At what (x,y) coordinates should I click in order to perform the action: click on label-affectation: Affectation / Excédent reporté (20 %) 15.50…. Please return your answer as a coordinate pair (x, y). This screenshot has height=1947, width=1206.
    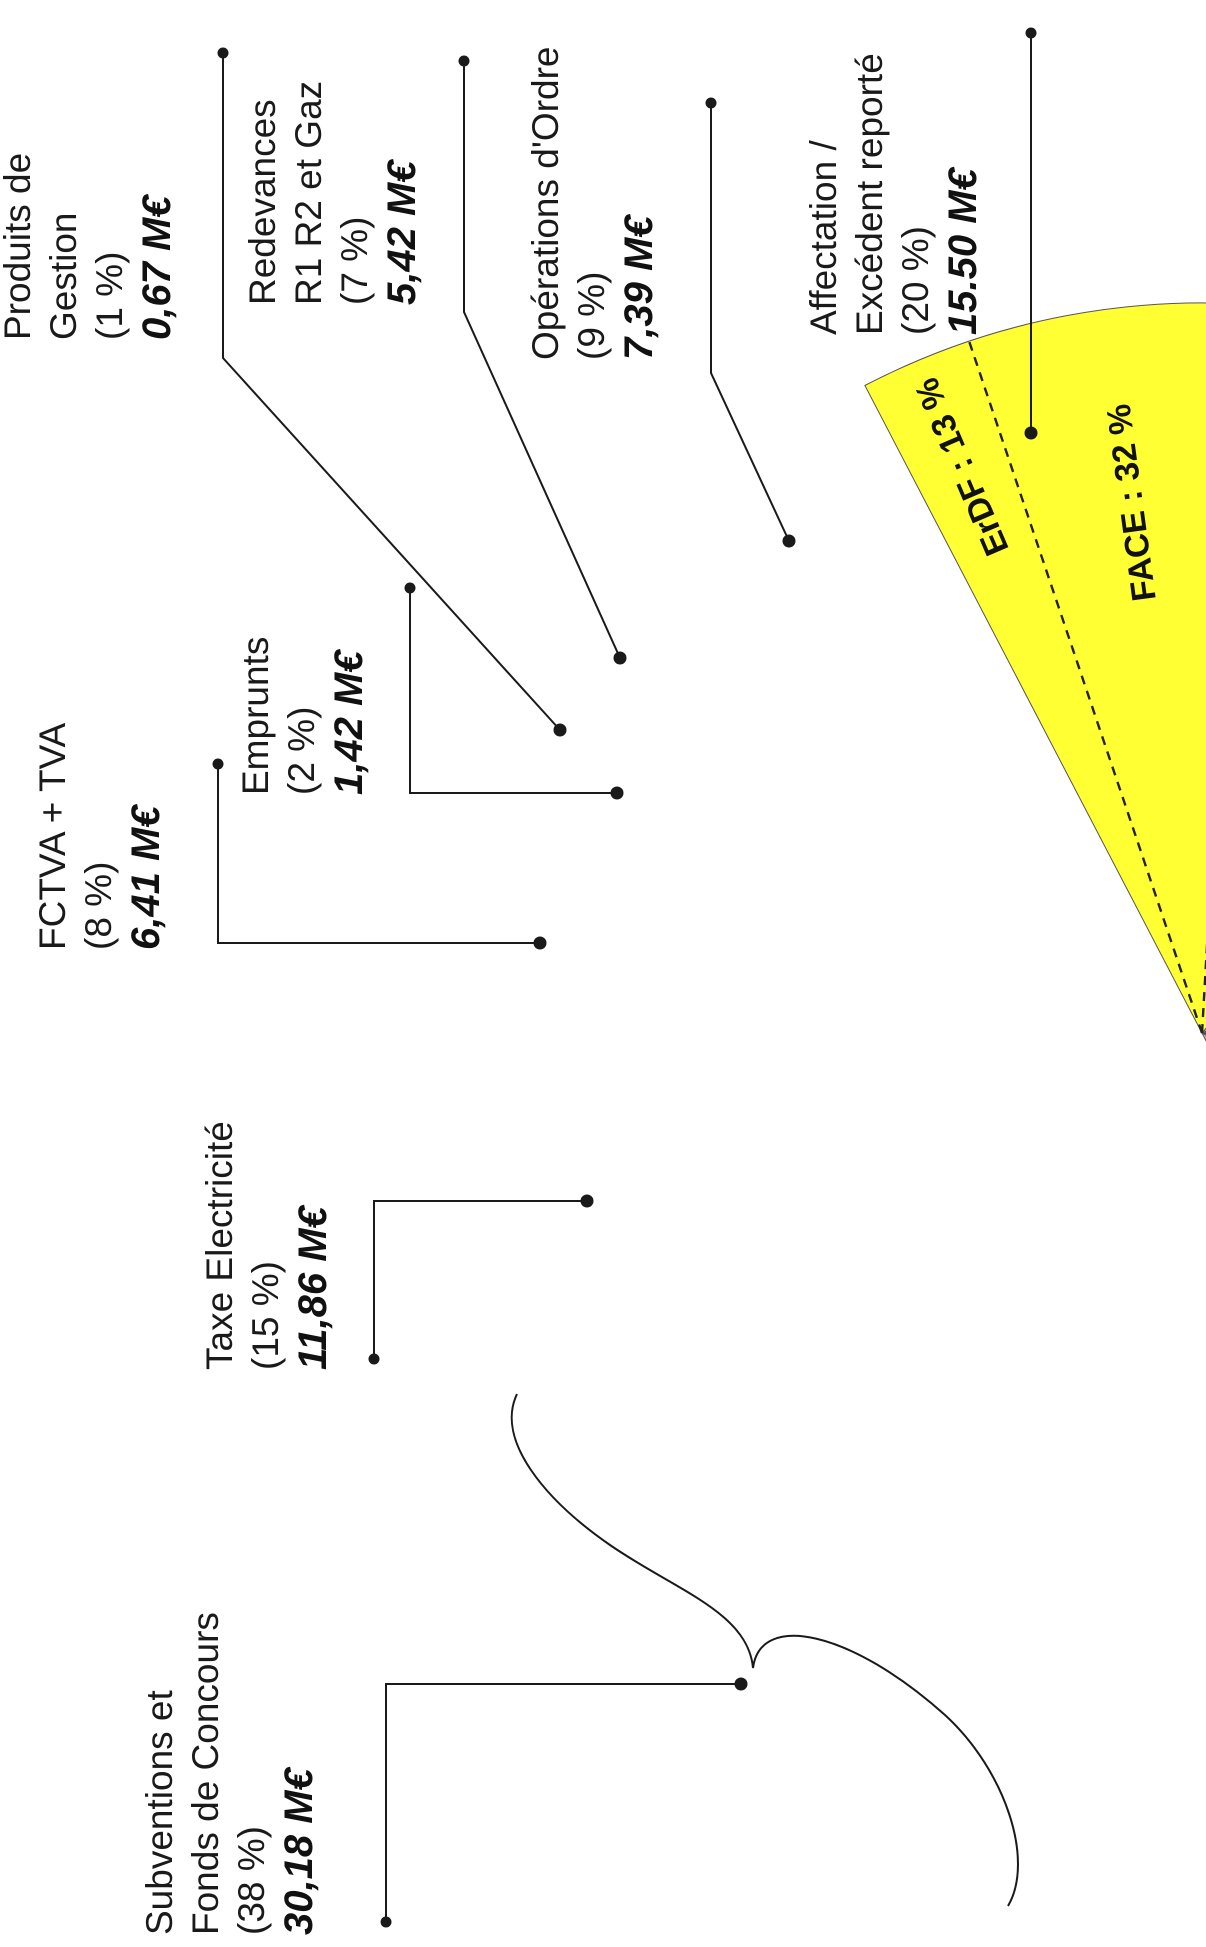
    Looking at the image, I should click on (894, 194).